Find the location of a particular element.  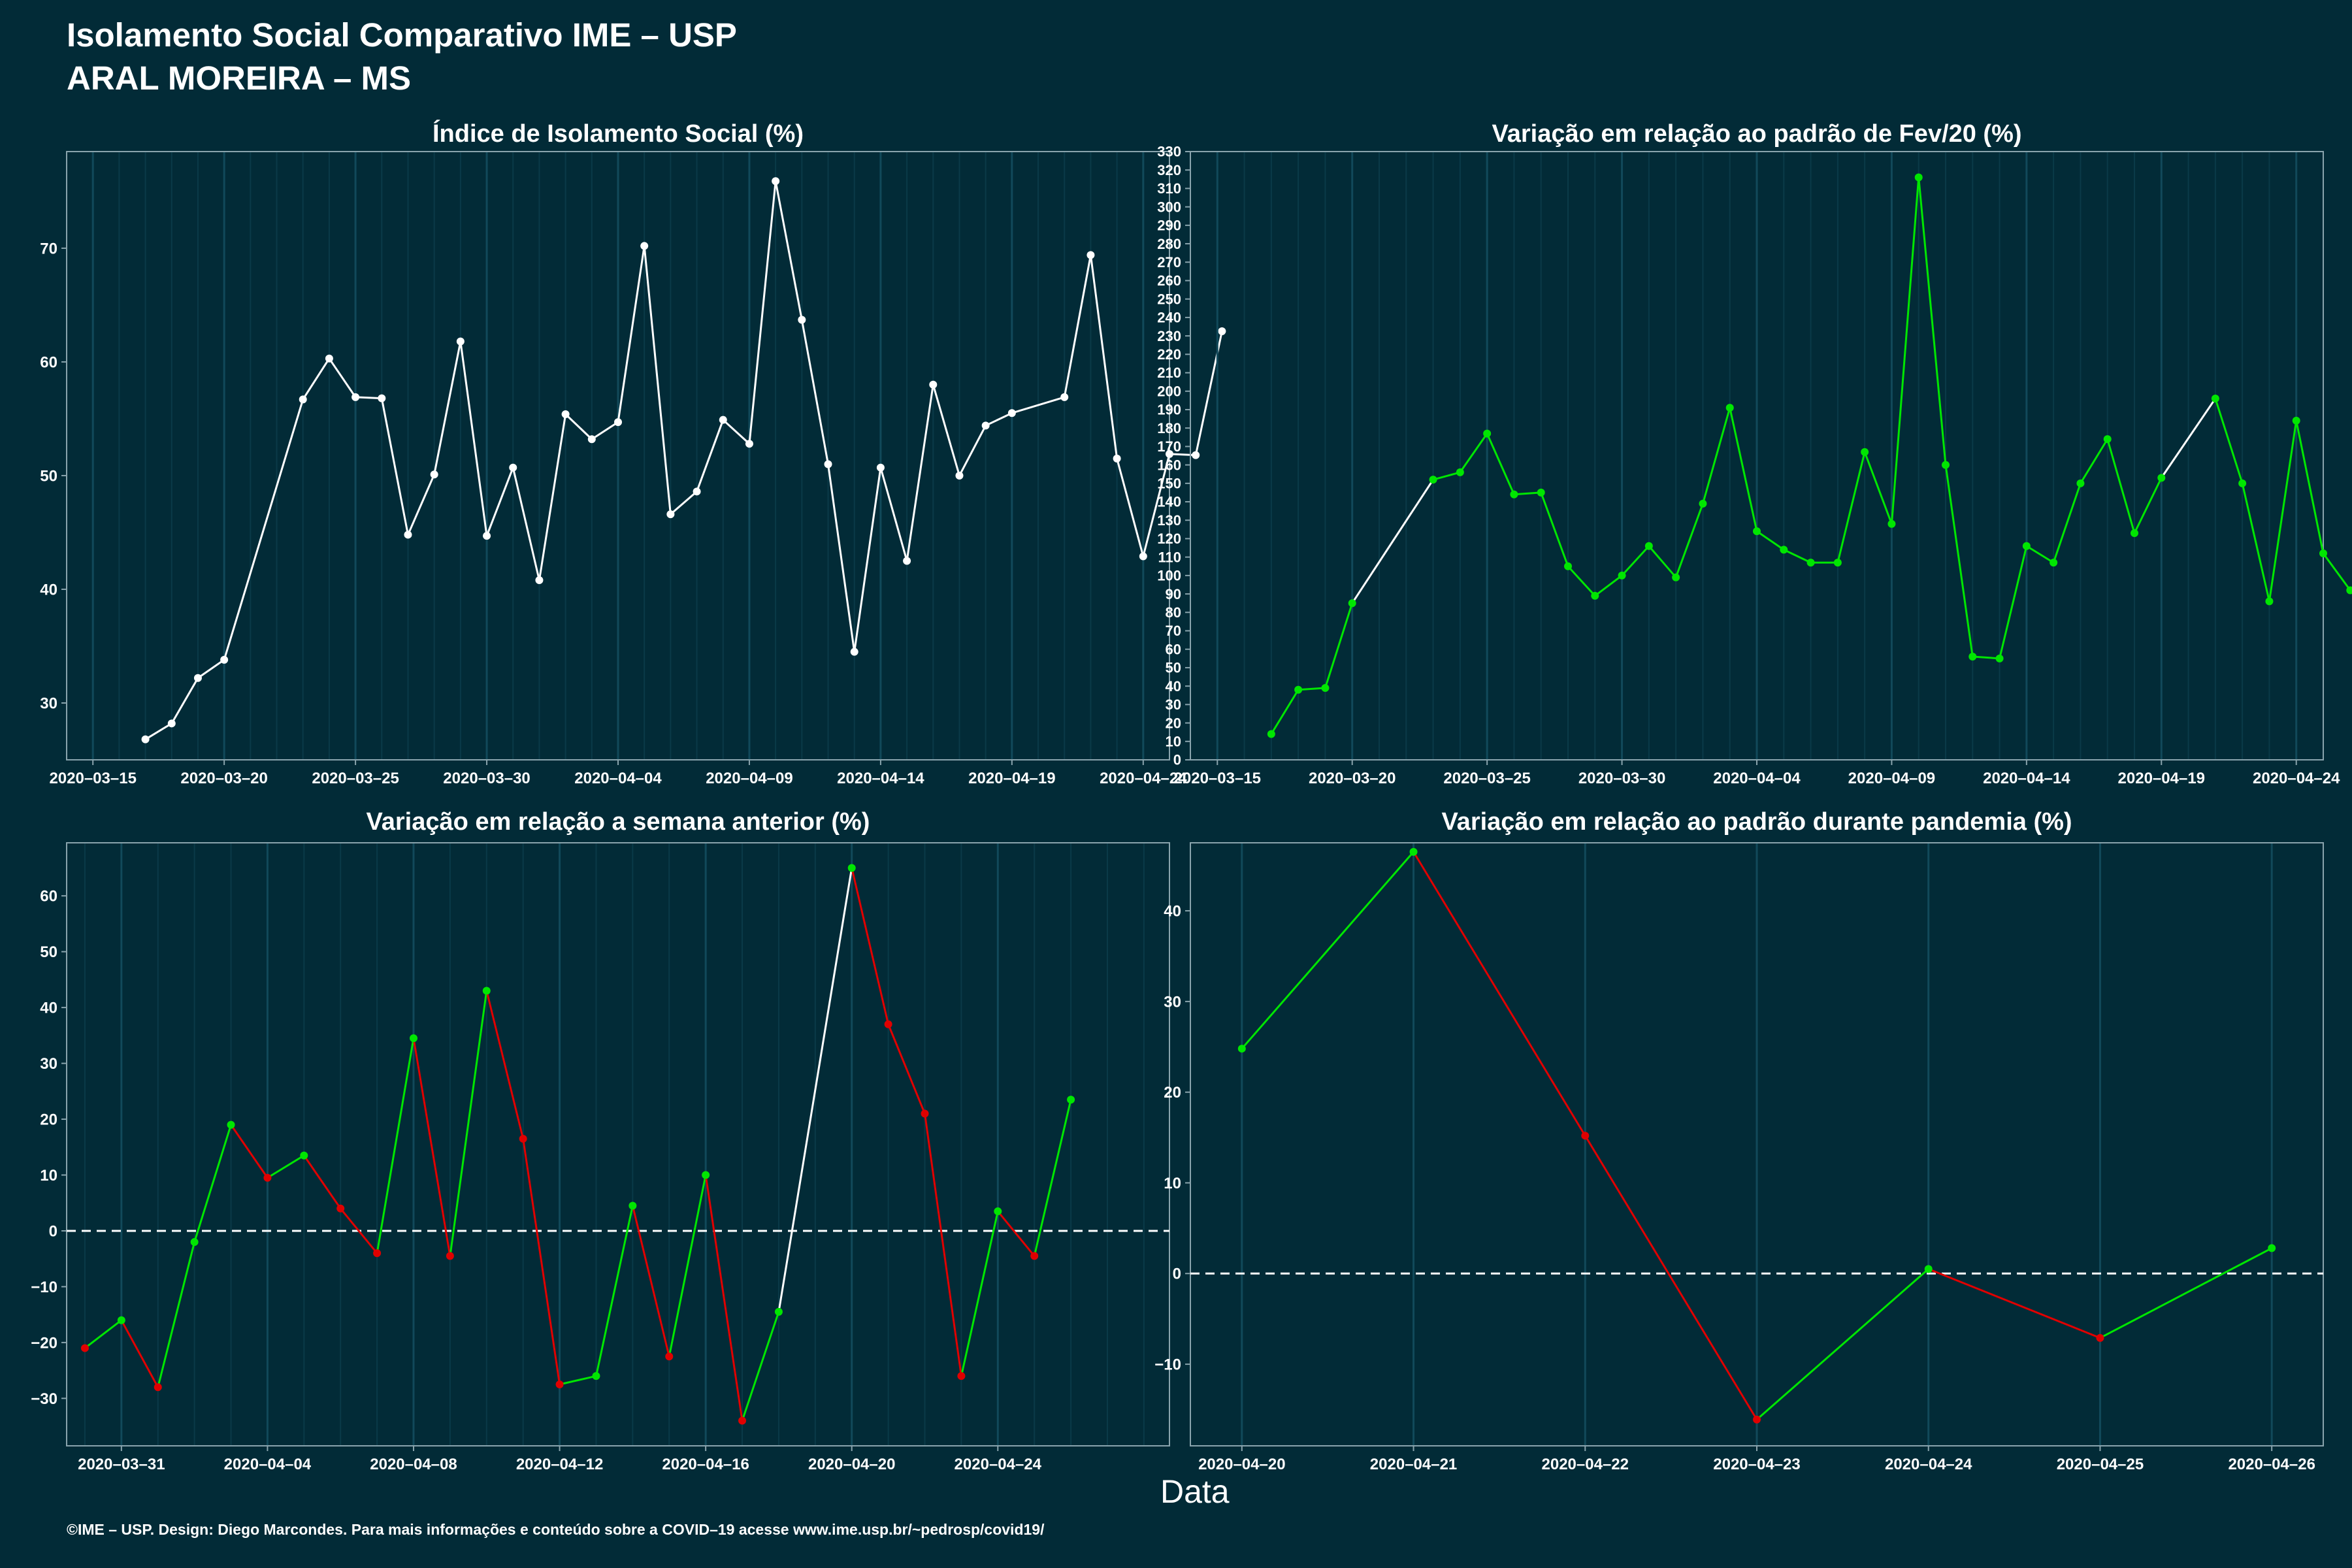

y-tick-label: 290 is located at coordinates (1169, 226).